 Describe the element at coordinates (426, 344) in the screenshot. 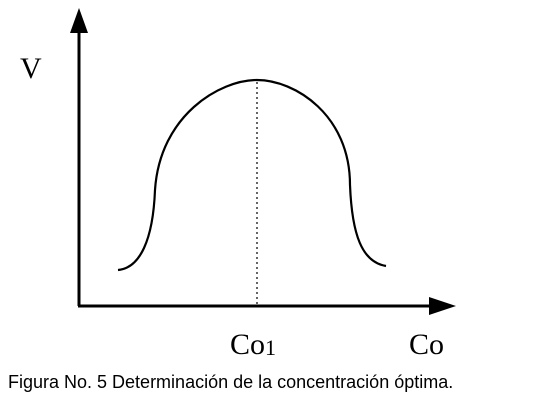

I see `x-axis-label: Co` at that location.